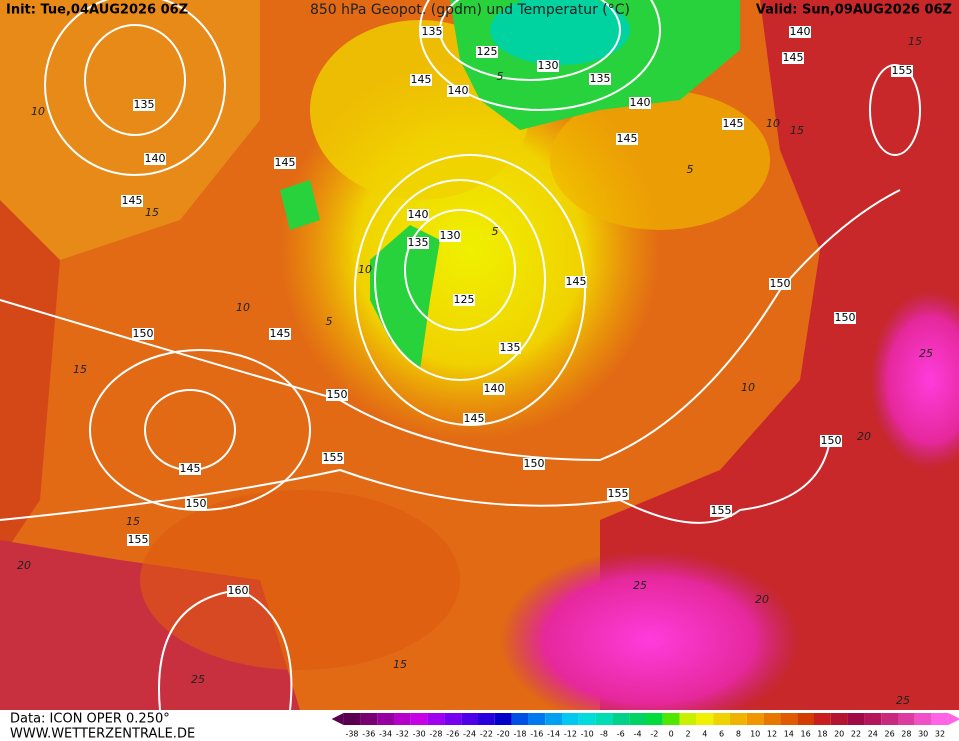 Image resolution: width=959 pixels, height=741 pixels. What do you see at coordinates (638, 734) in the screenshot?
I see `legend-tick-label: -4` at bounding box center [638, 734].